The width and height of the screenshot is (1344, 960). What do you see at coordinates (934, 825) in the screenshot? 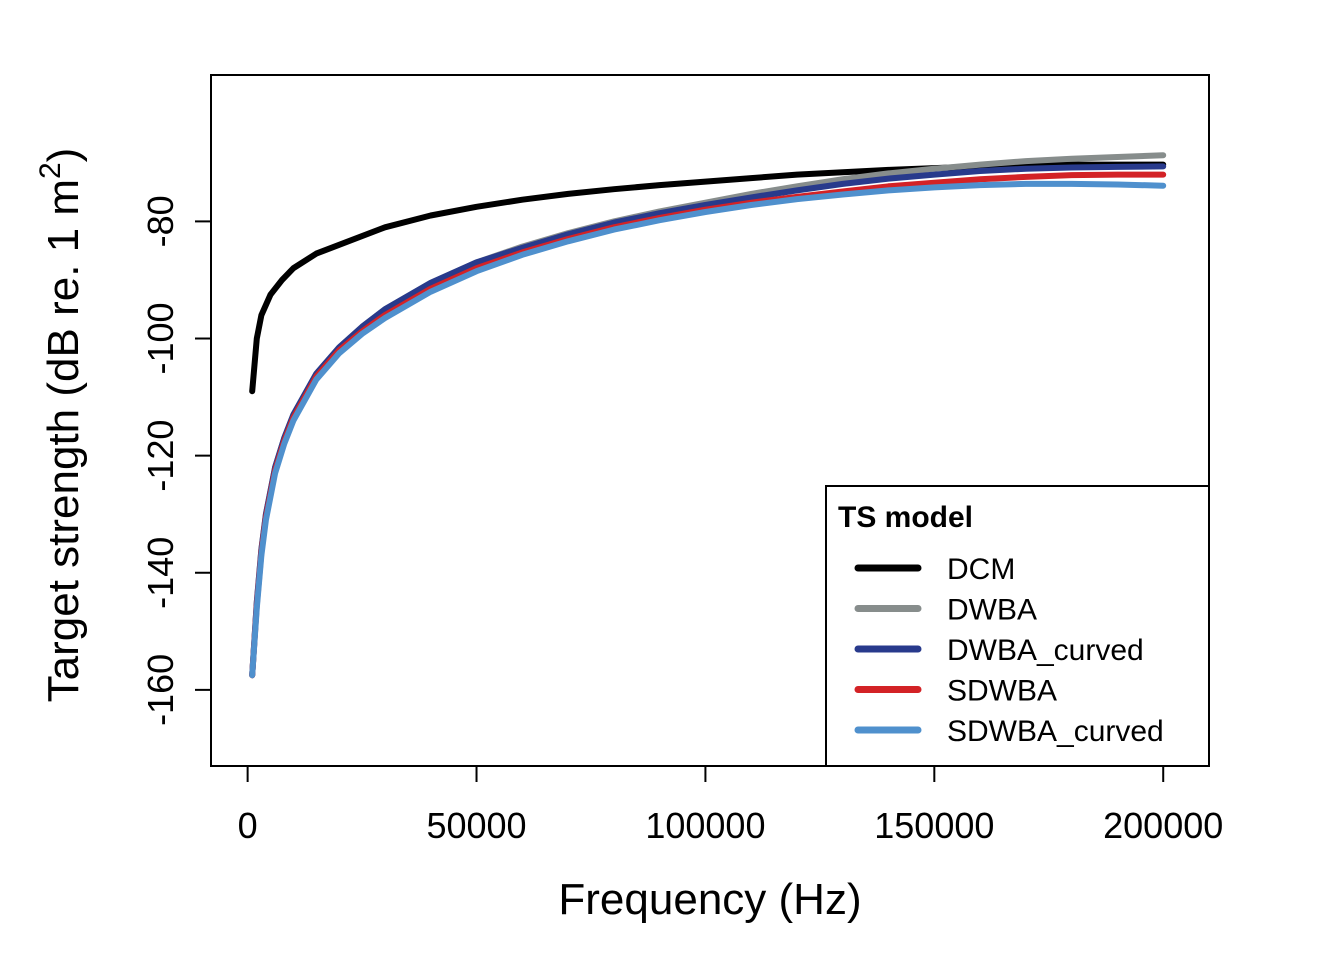
I see `x-tick-label: 150000` at bounding box center [934, 825].